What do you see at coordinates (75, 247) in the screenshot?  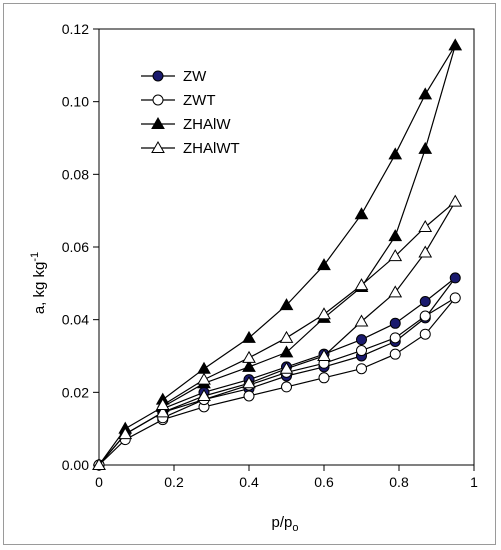 I see `y-tick-label: 0.06` at bounding box center [75, 247].